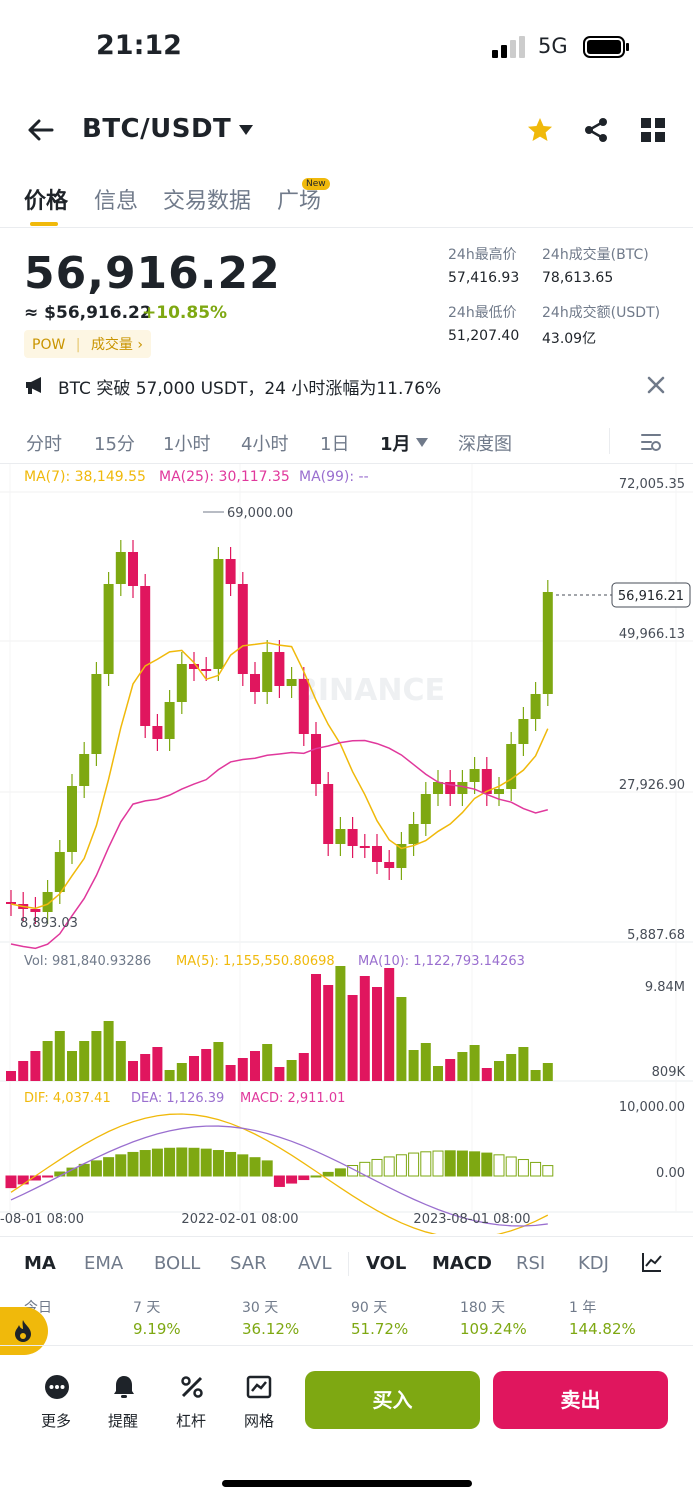 This screenshot has height=1500, width=693. What do you see at coordinates (192, 1387) in the screenshot?
I see `leverage-icon` at bounding box center [192, 1387].